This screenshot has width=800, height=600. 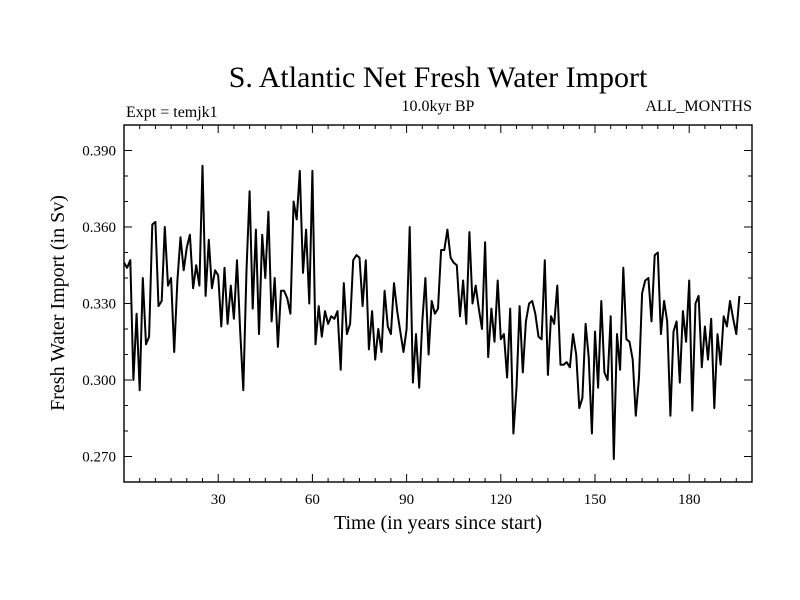 What do you see at coordinates (99, 305) in the screenshot?
I see `y-tick-label: 0.330` at bounding box center [99, 305].